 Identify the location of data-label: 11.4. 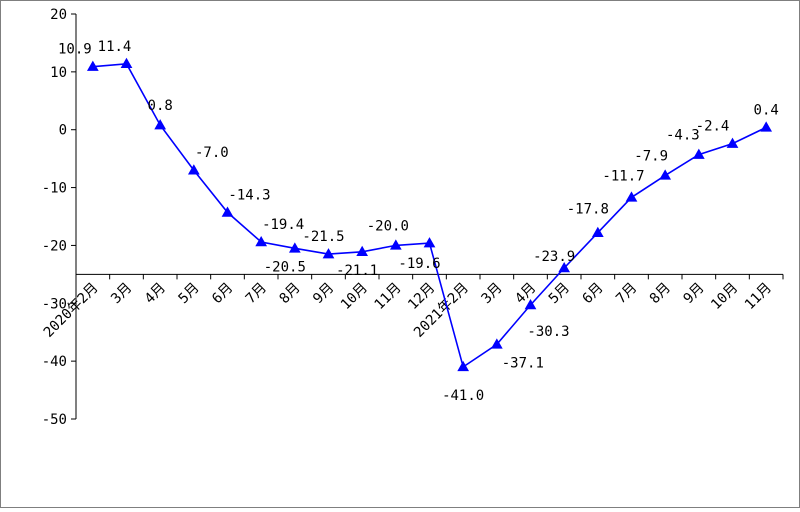
(115, 47).